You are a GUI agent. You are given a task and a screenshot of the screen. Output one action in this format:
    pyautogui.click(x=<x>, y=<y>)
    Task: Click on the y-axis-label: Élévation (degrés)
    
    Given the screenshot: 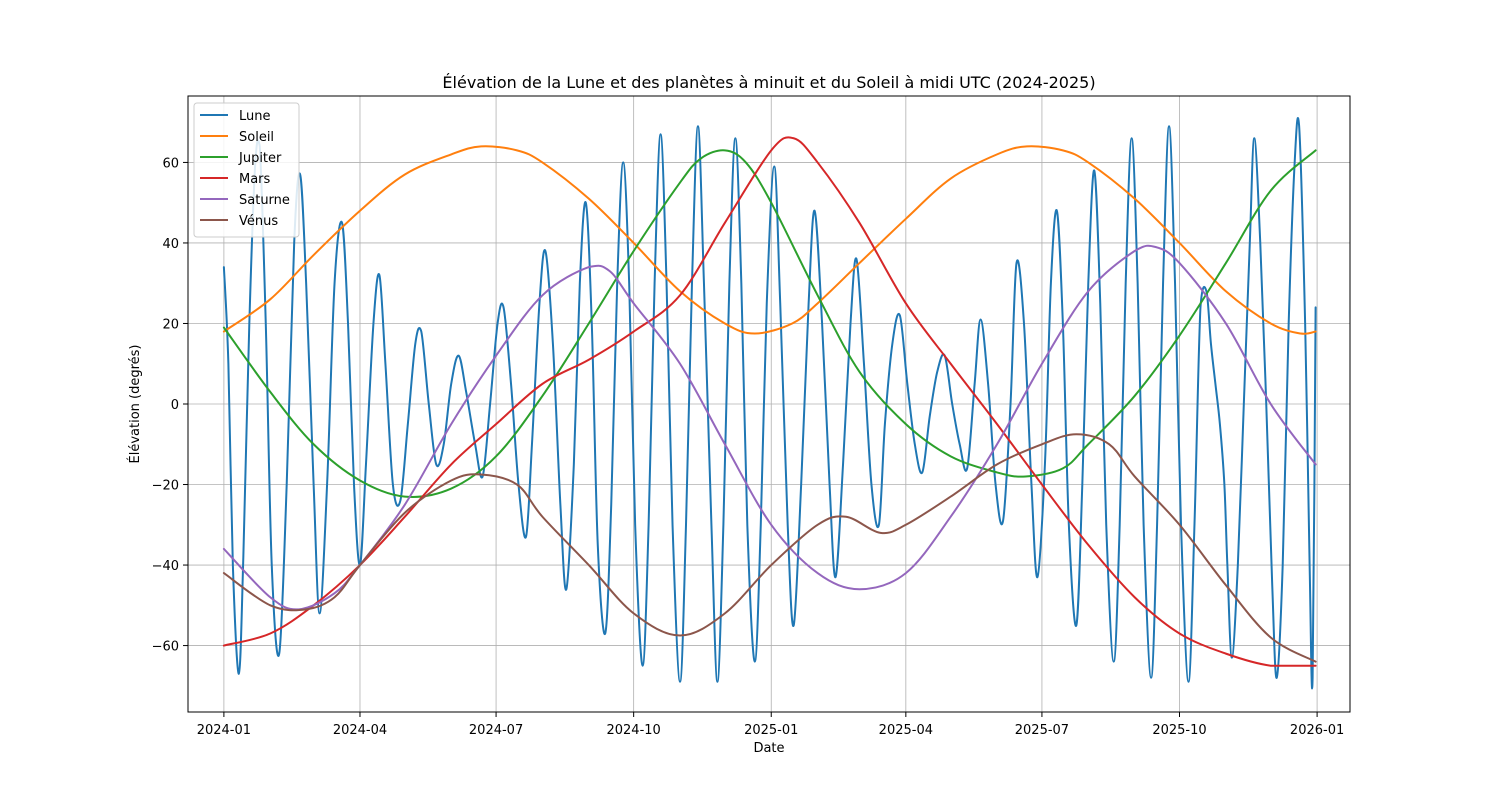 What is the action you would take?
    pyautogui.click(x=135, y=404)
    